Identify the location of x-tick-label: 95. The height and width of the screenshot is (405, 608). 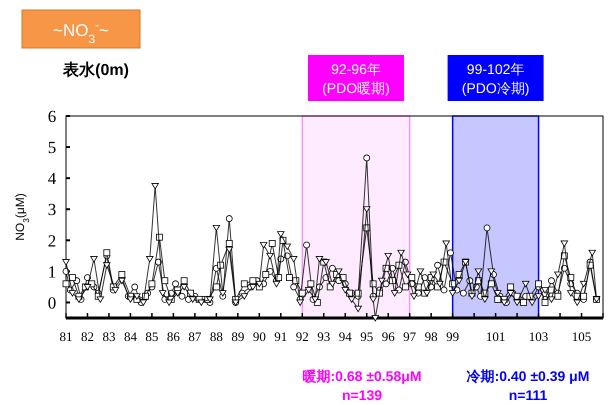
(367, 336).